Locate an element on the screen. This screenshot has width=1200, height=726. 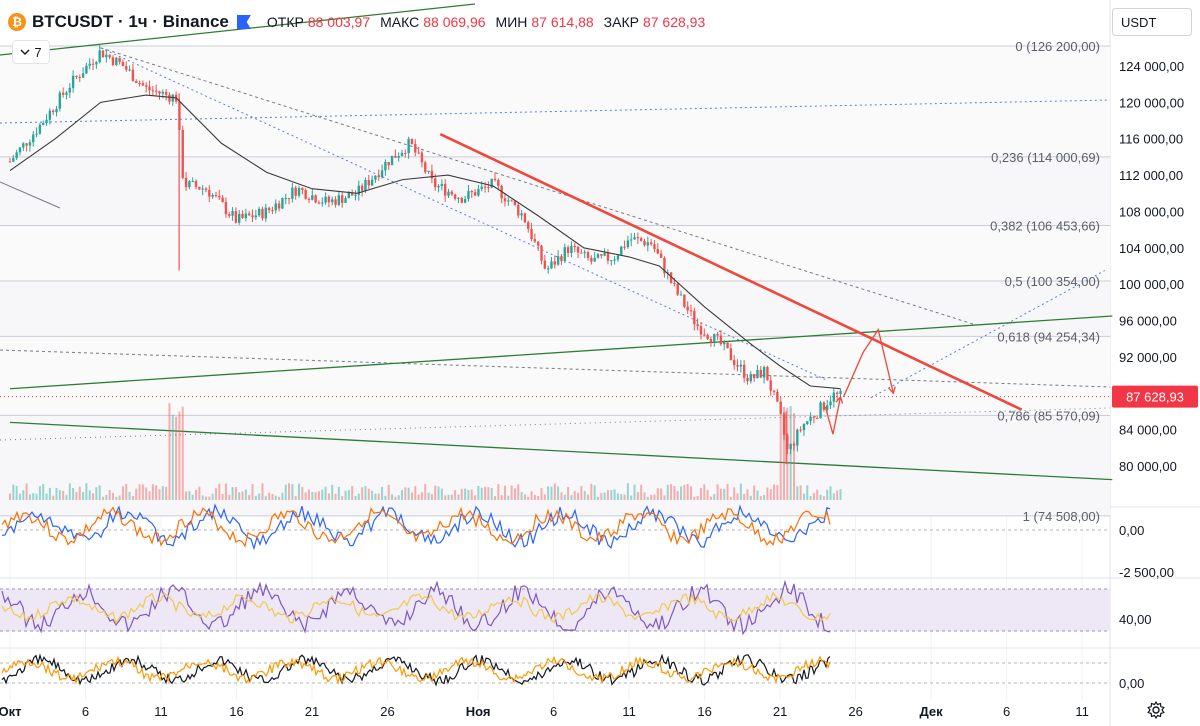
time-tick-label: Окт is located at coordinates (11, 711).